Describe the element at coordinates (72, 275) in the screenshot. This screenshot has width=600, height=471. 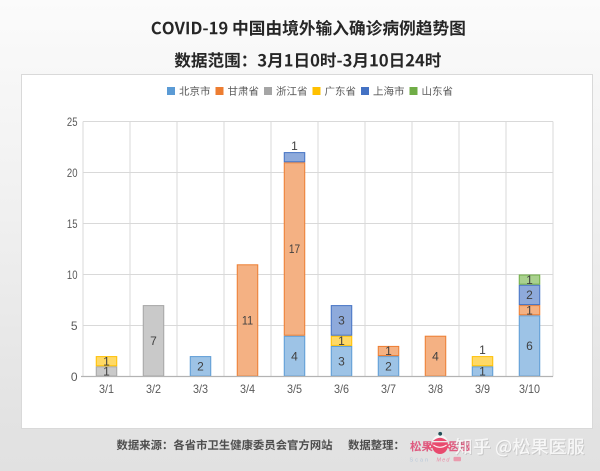
I see `svg-text: 10` at that location.